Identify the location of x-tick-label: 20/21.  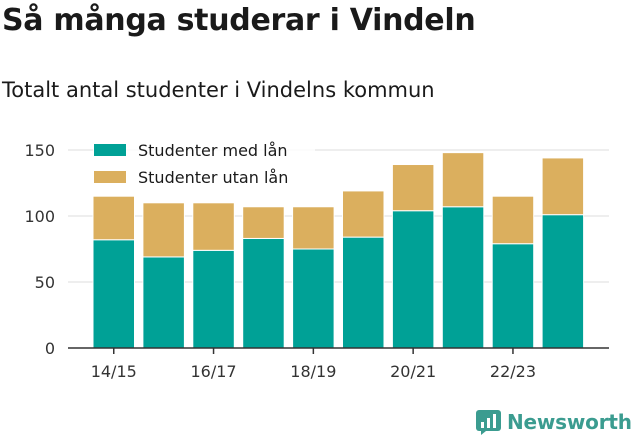
(413, 371).